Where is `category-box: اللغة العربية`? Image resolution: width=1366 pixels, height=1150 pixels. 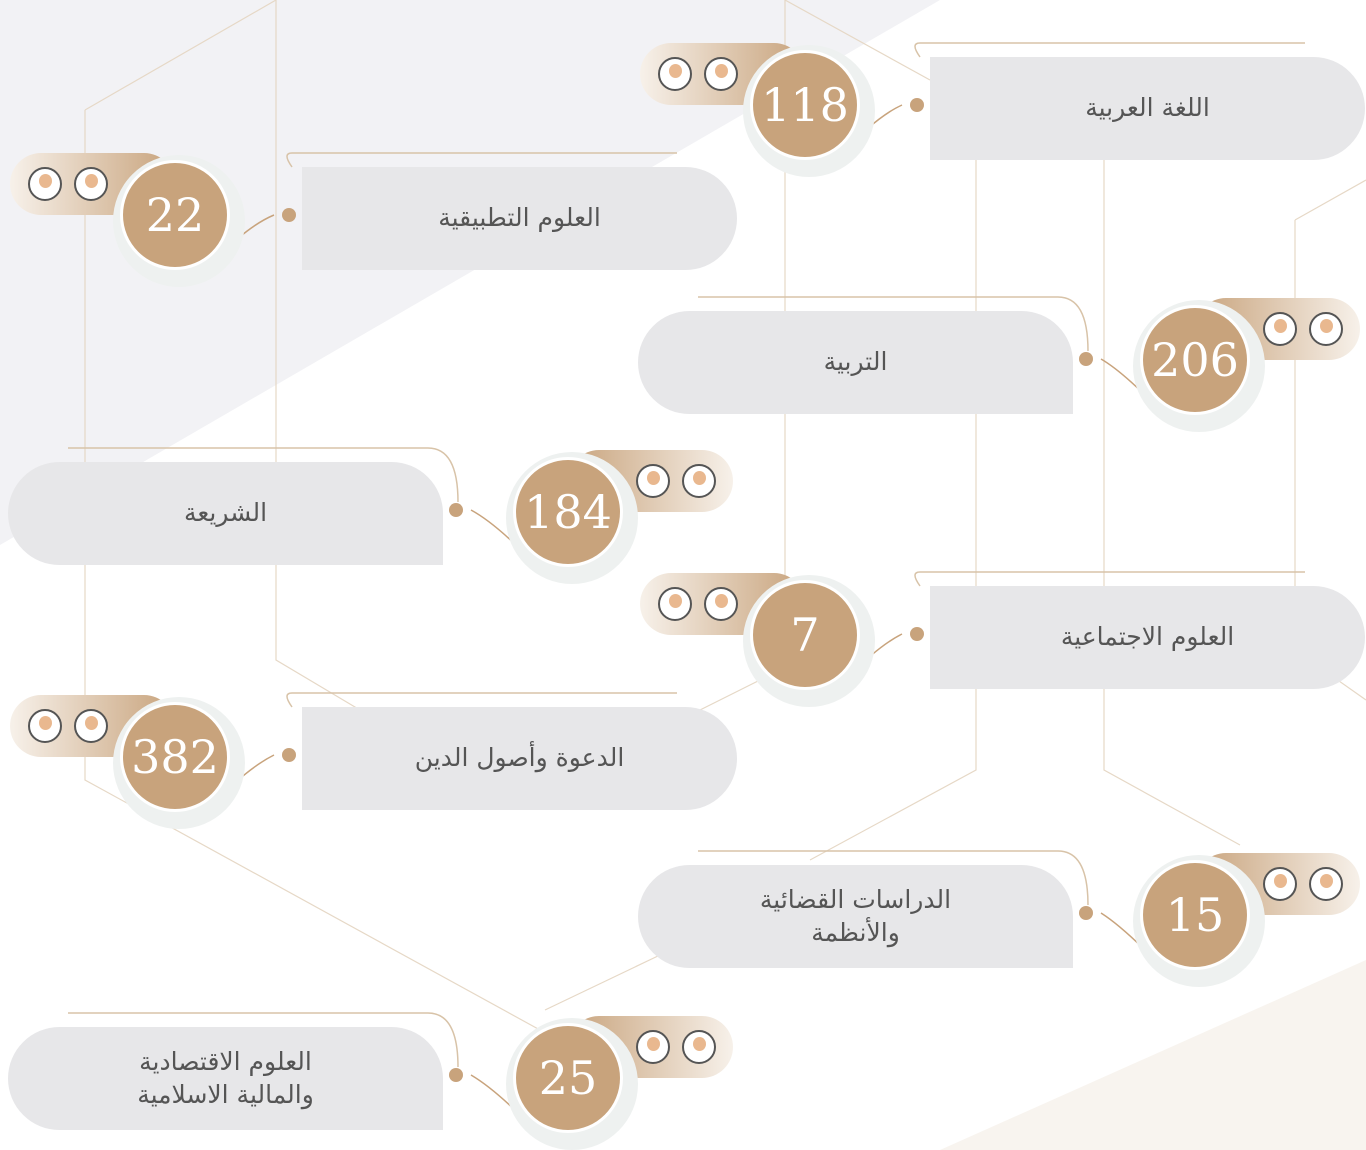 category-box: اللغة العربية is located at coordinates (1147, 108).